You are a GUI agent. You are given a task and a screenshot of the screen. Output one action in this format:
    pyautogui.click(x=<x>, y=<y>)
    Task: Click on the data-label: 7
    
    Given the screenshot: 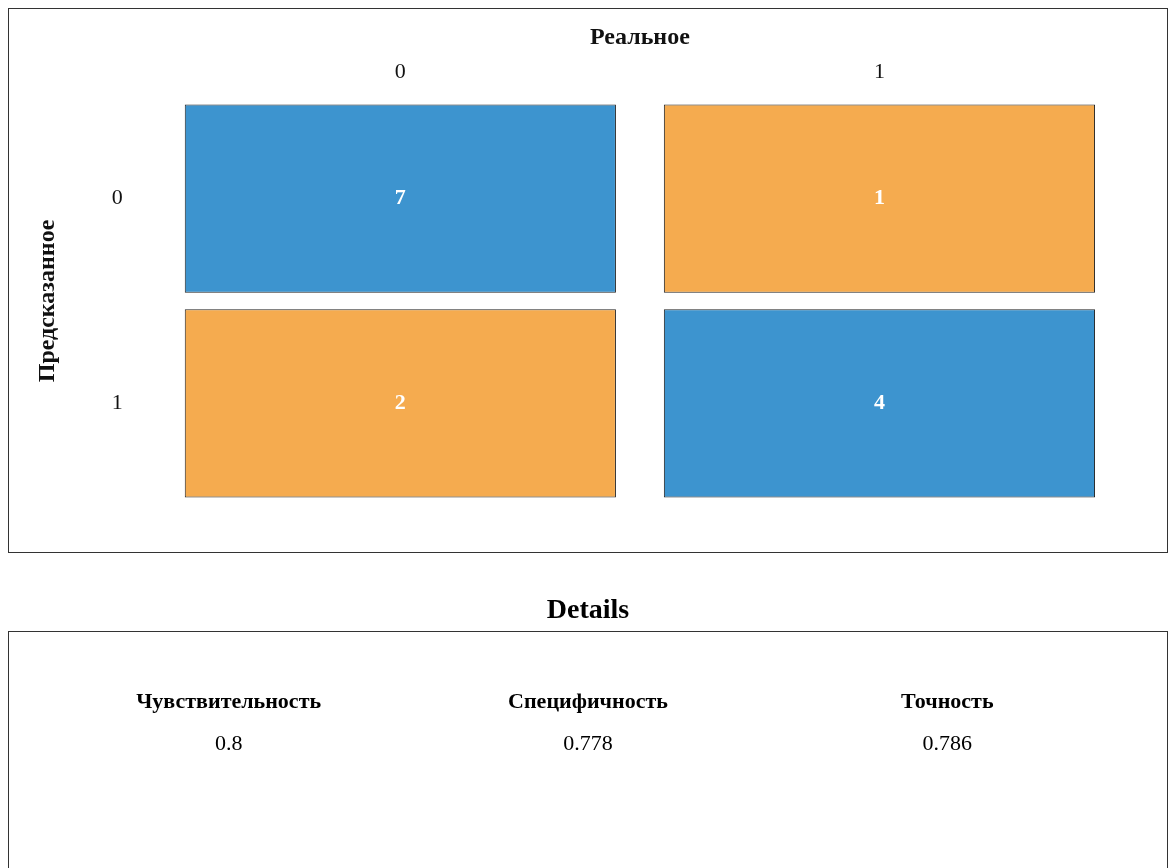 What is the action you would take?
    pyautogui.click(x=400, y=197)
    